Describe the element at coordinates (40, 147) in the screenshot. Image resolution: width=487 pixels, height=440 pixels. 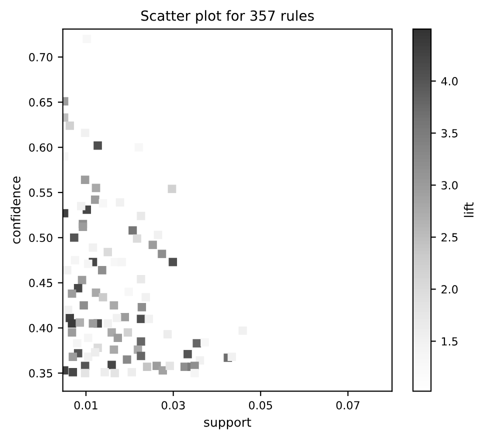
I see `y-tick-label: 0.60` at that location.